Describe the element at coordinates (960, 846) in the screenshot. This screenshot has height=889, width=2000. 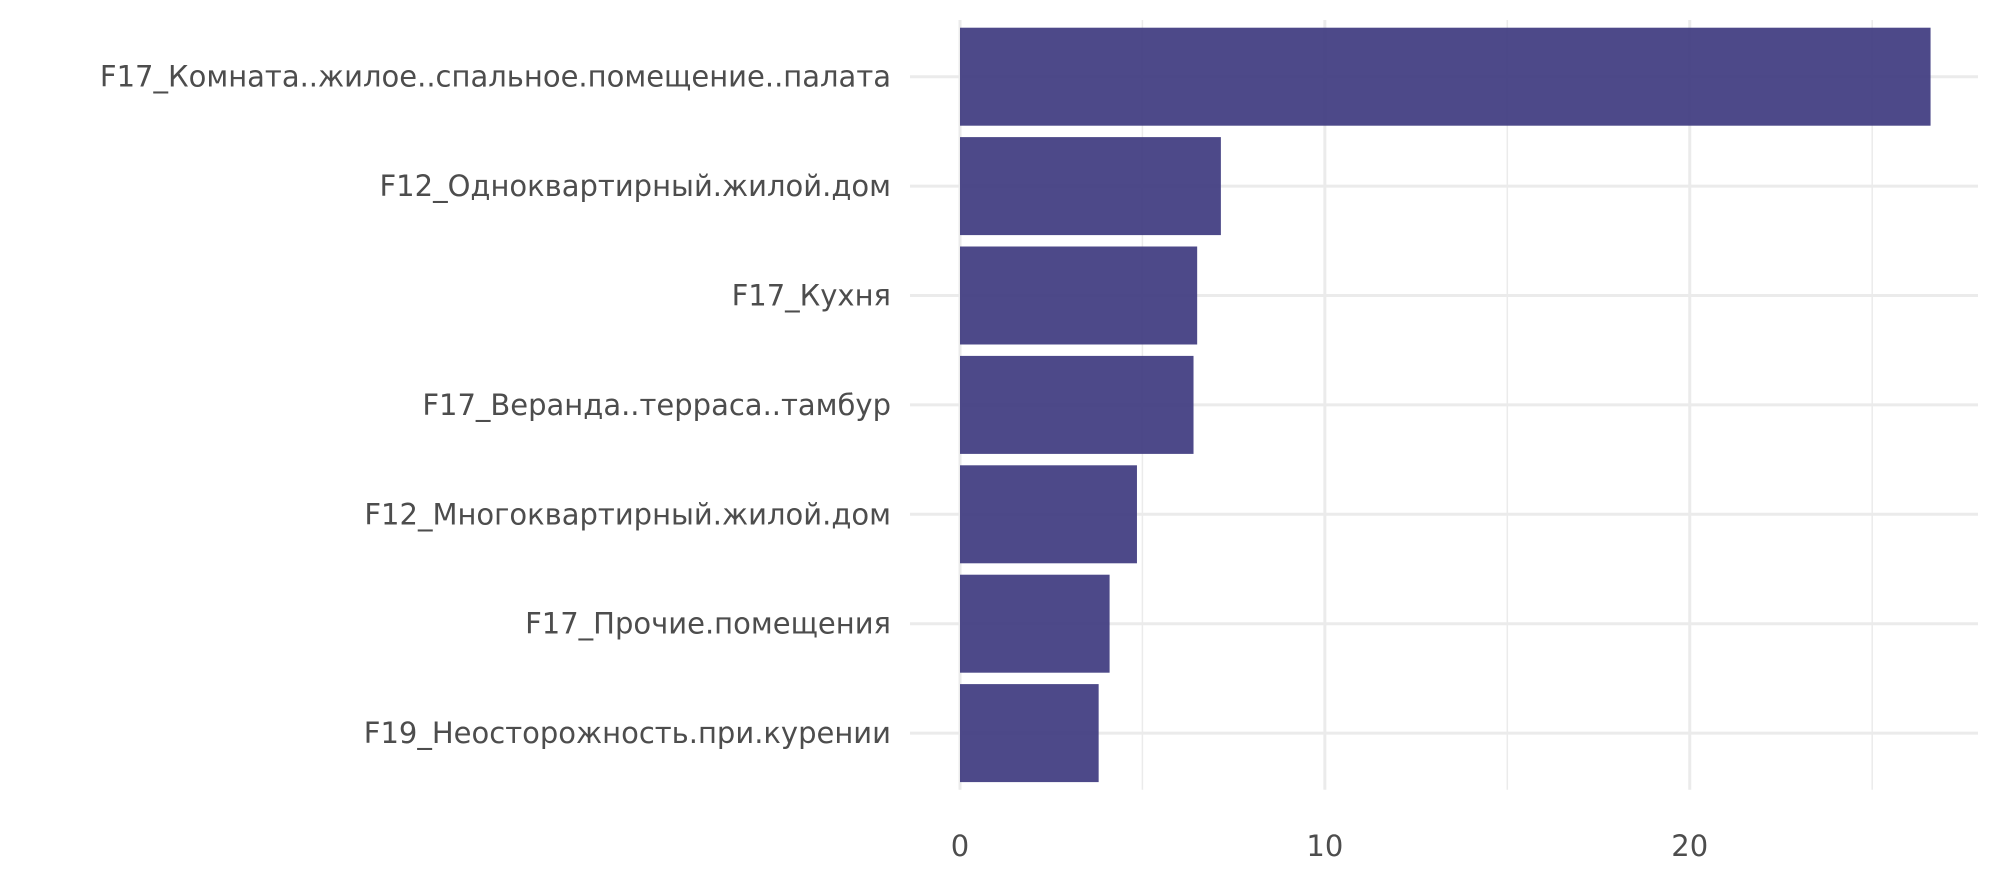
I see `x-tick-label: 0` at that location.